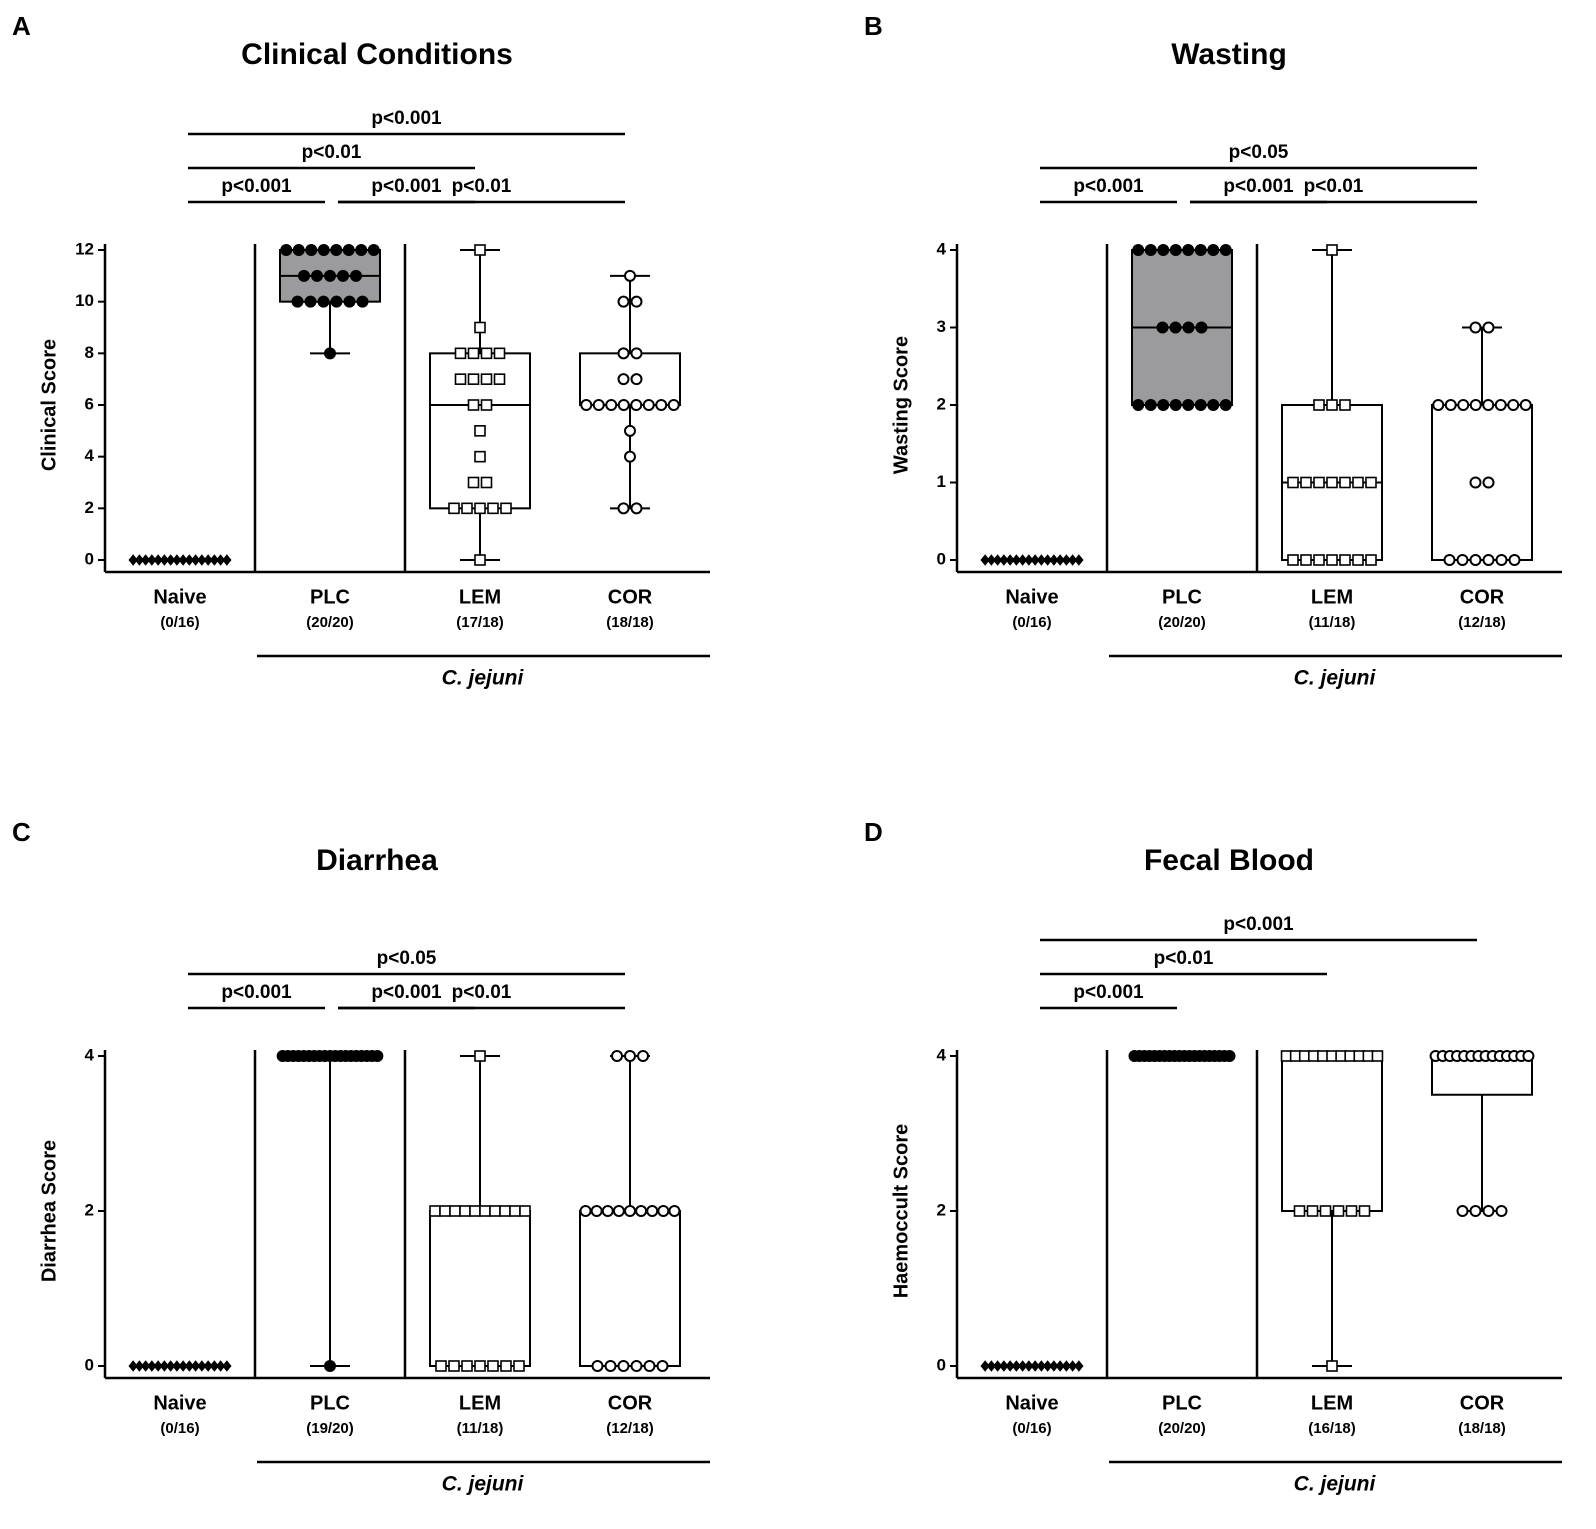 The height and width of the screenshot is (1529, 1596). I want to click on y-tick-label: 8, so click(89, 352).